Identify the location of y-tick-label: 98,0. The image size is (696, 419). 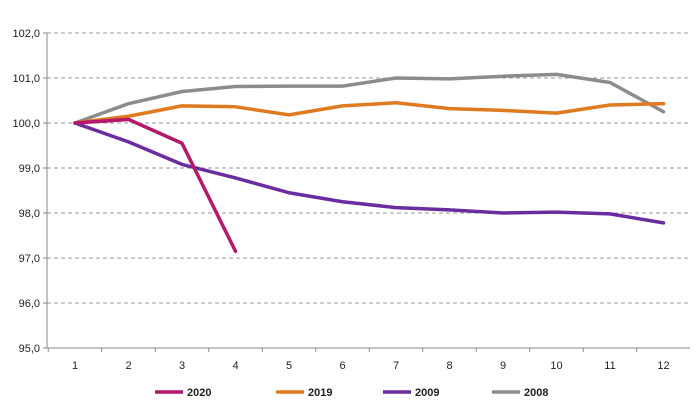
(29, 214).